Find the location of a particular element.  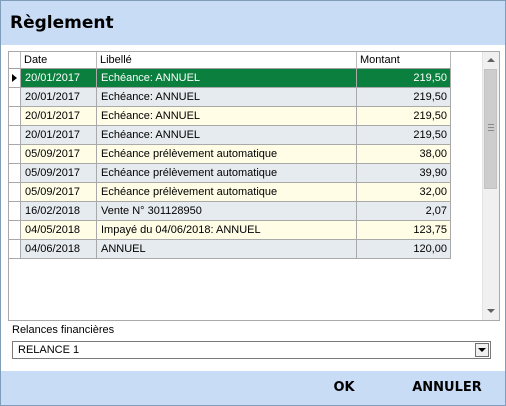

annuler-button: ANNULER is located at coordinates (447, 387).